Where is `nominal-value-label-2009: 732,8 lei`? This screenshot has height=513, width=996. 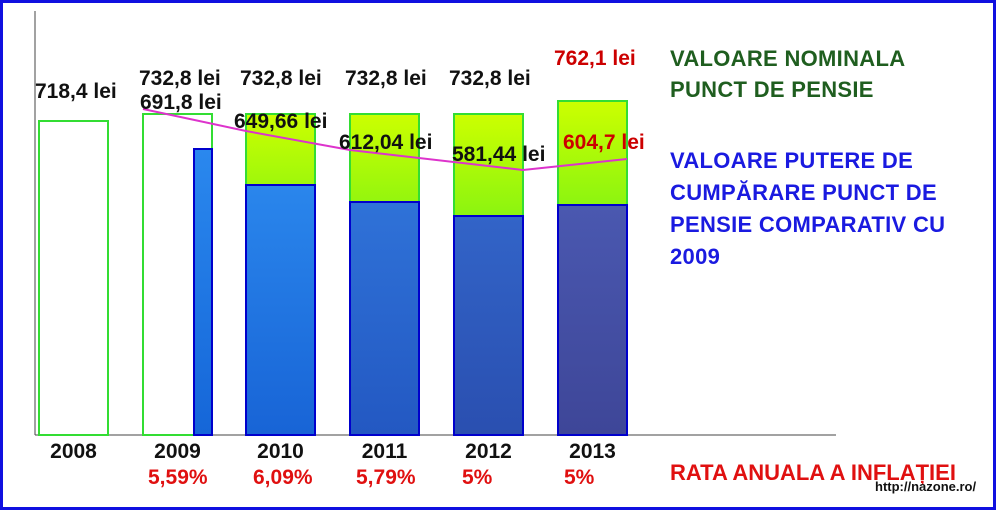
nominal-value-label-2009: 732,8 lei is located at coordinates (180, 78).